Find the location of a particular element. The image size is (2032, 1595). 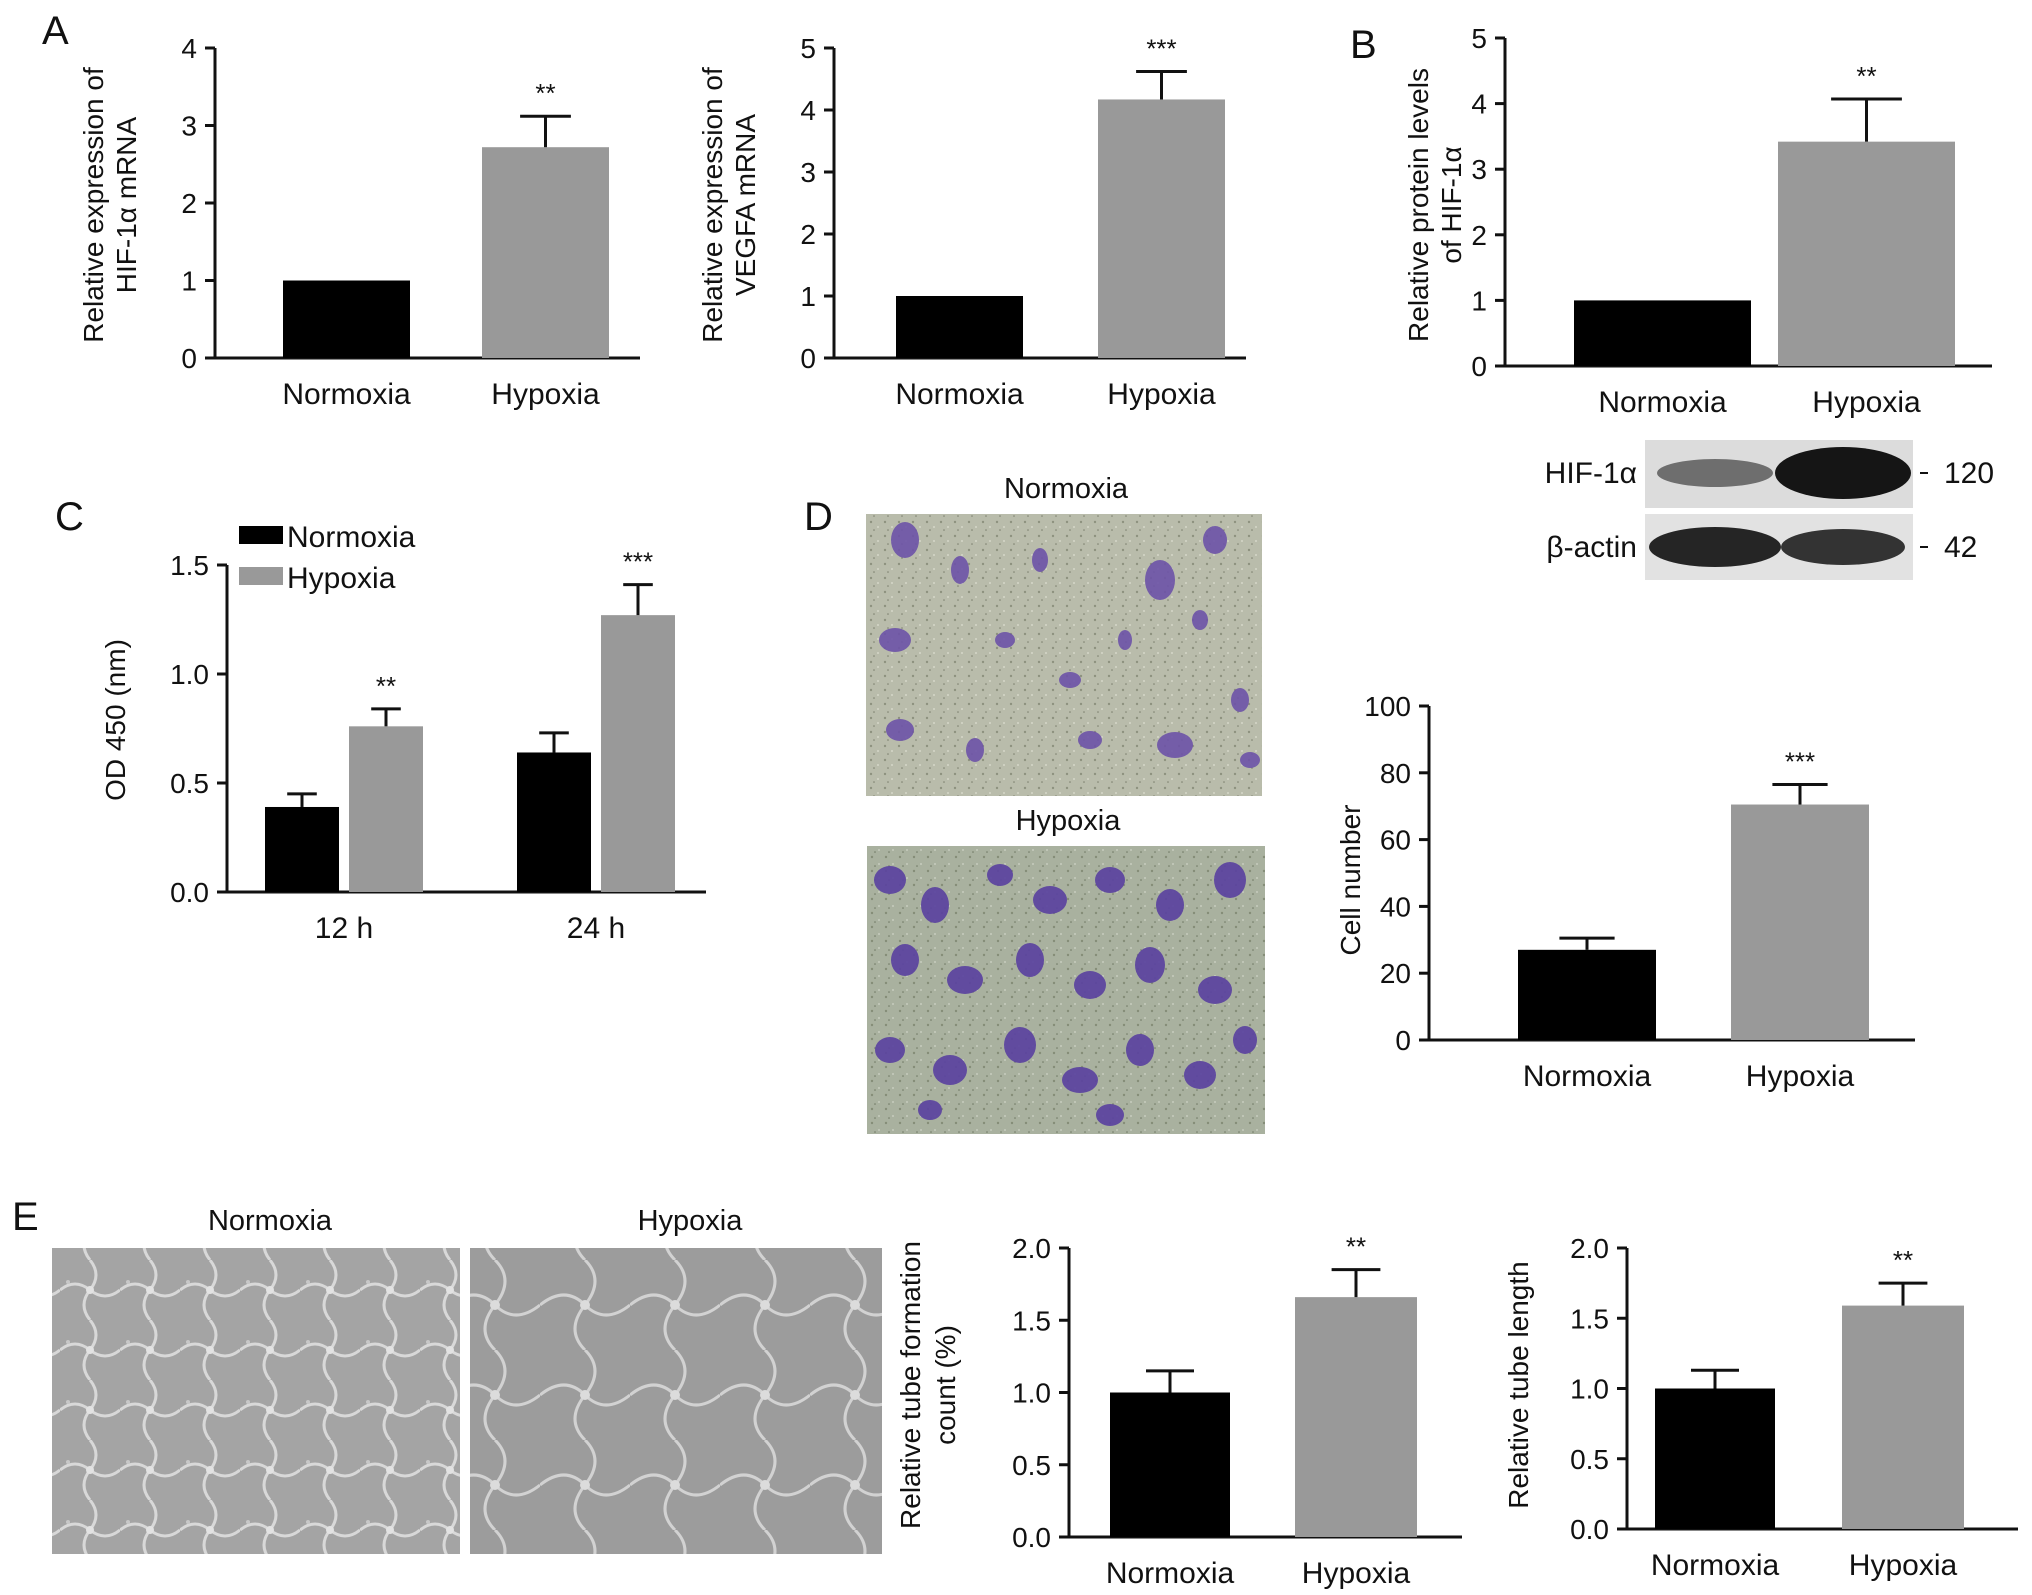

chart-c-category-label: 24 h is located at coordinates (596, 928).